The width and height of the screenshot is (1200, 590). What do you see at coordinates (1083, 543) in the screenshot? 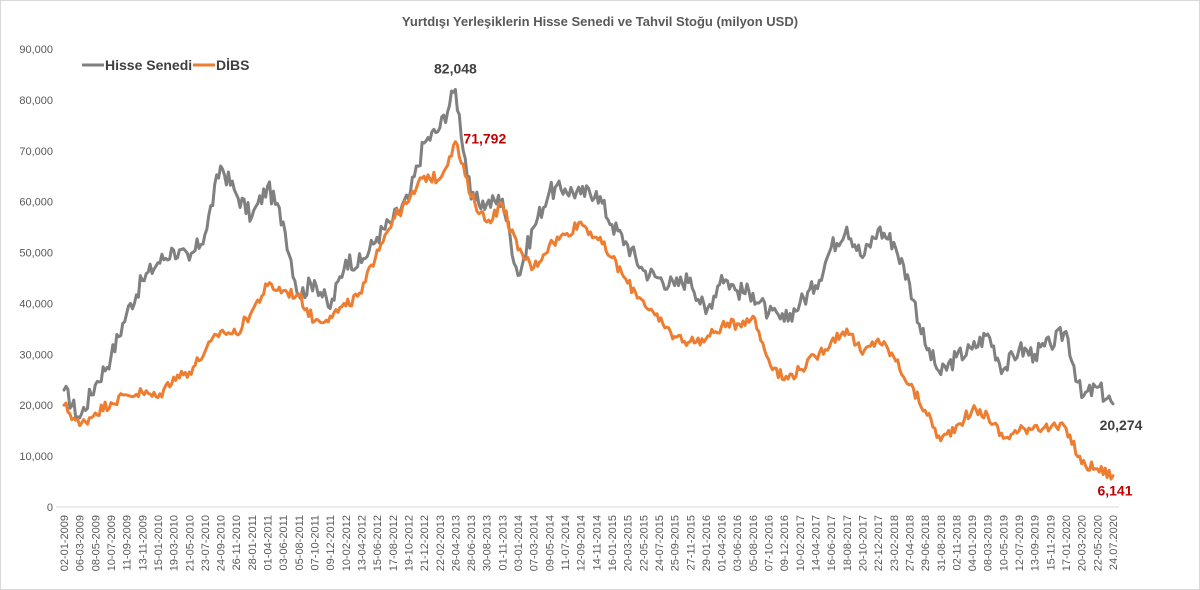
I see `x-tick-label: 20-03-2020` at bounding box center [1083, 543].